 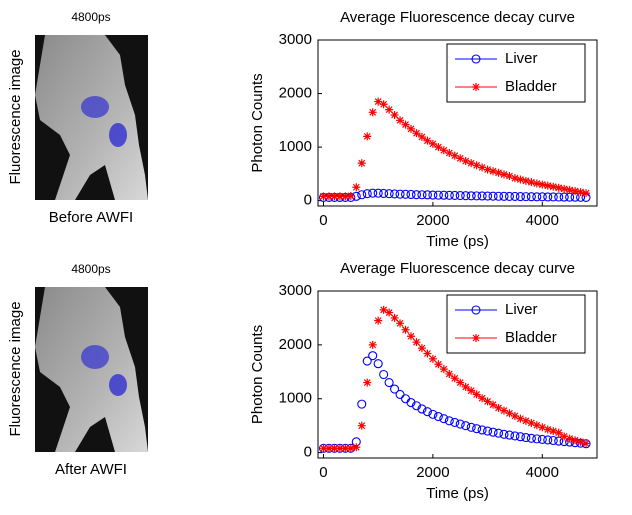 What do you see at coordinates (457, 241) in the screenshot?
I see `x-axis-label: Time (ps)` at bounding box center [457, 241].